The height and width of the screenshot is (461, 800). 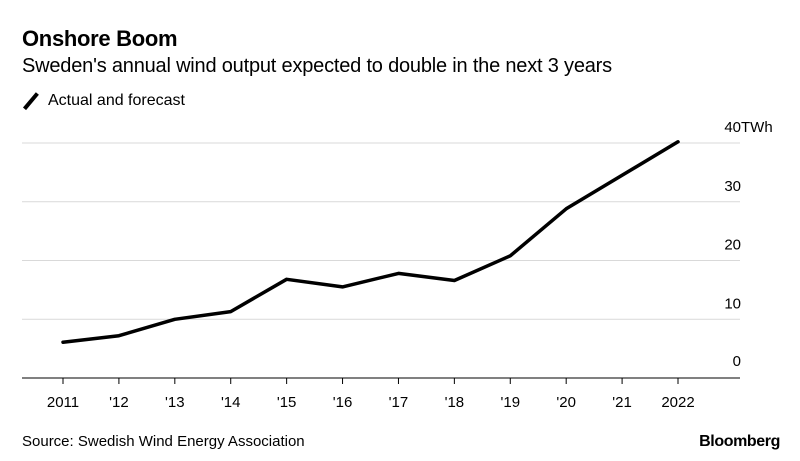 What do you see at coordinates (622, 402) in the screenshot?
I see `x-tick-label: '21` at bounding box center [622, 402].